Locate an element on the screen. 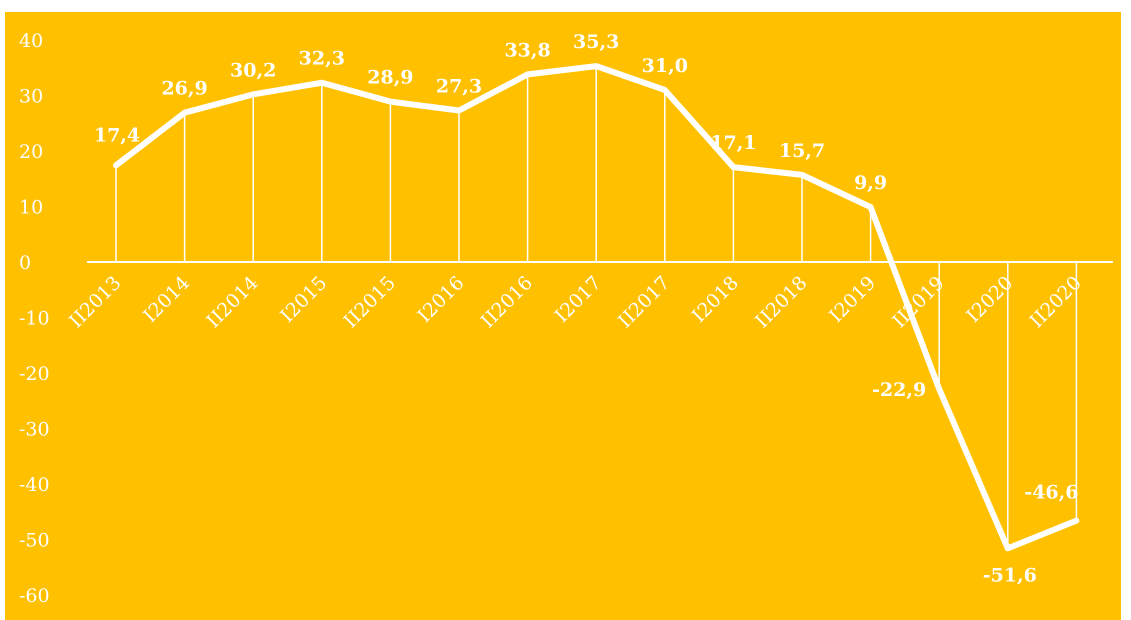 Image resolution: width=1131 pixels, height=620 pixels. y-tick-label: 10 is located at coordinates (31, 208).